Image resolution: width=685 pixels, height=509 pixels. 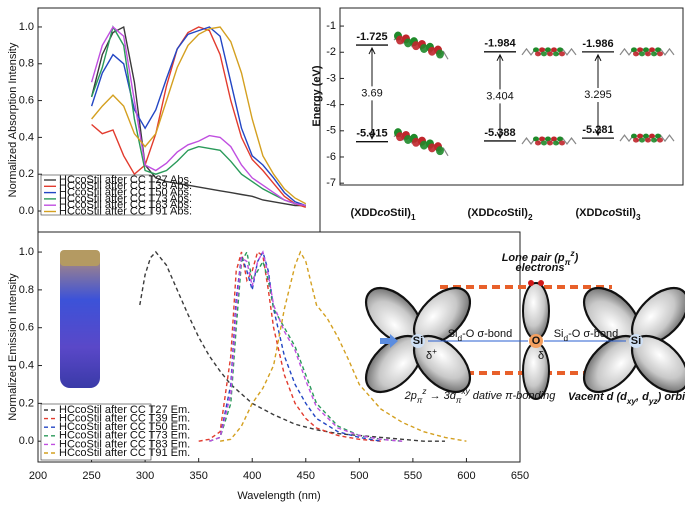 I want to click on x-axis-label: Wavelength (nm), so click(x=278, y=496).